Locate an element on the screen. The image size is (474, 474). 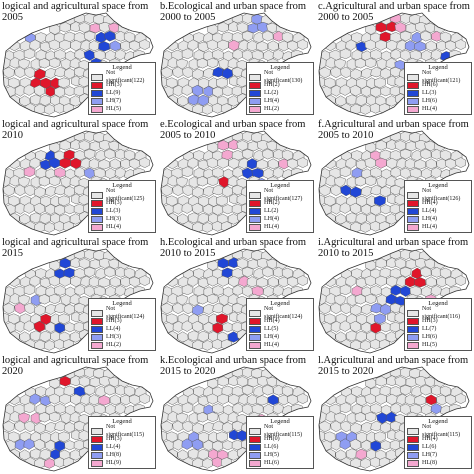
panel-title-line: f.Agricultural and urban space from is located at coordinates (393, 124).